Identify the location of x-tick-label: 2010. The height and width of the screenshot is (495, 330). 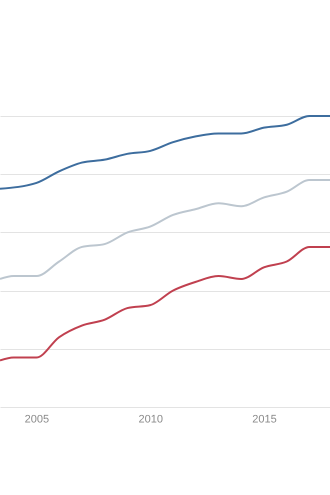
(150, 420).